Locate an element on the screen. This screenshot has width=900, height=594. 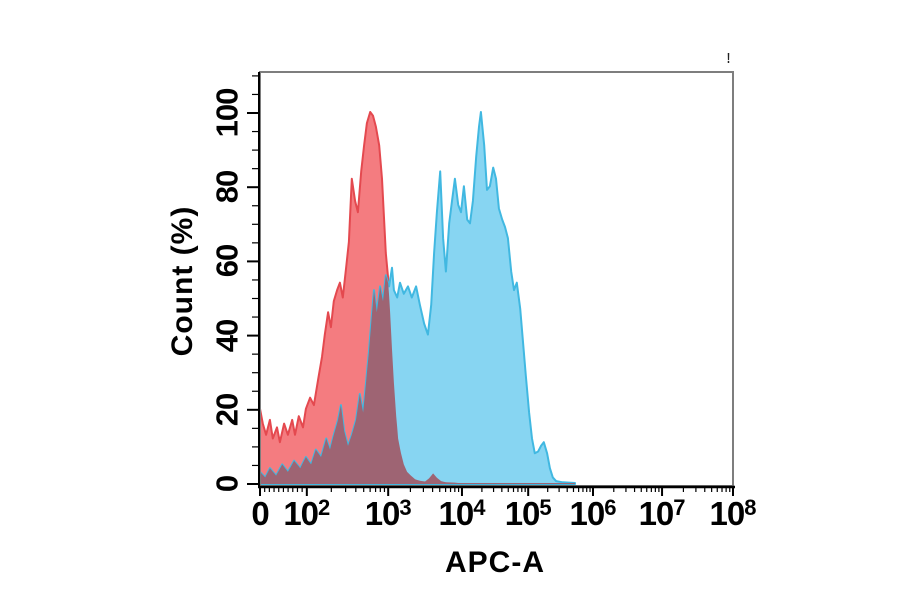
y-tick-label-0: 0 is located at coordinates (227, 484).